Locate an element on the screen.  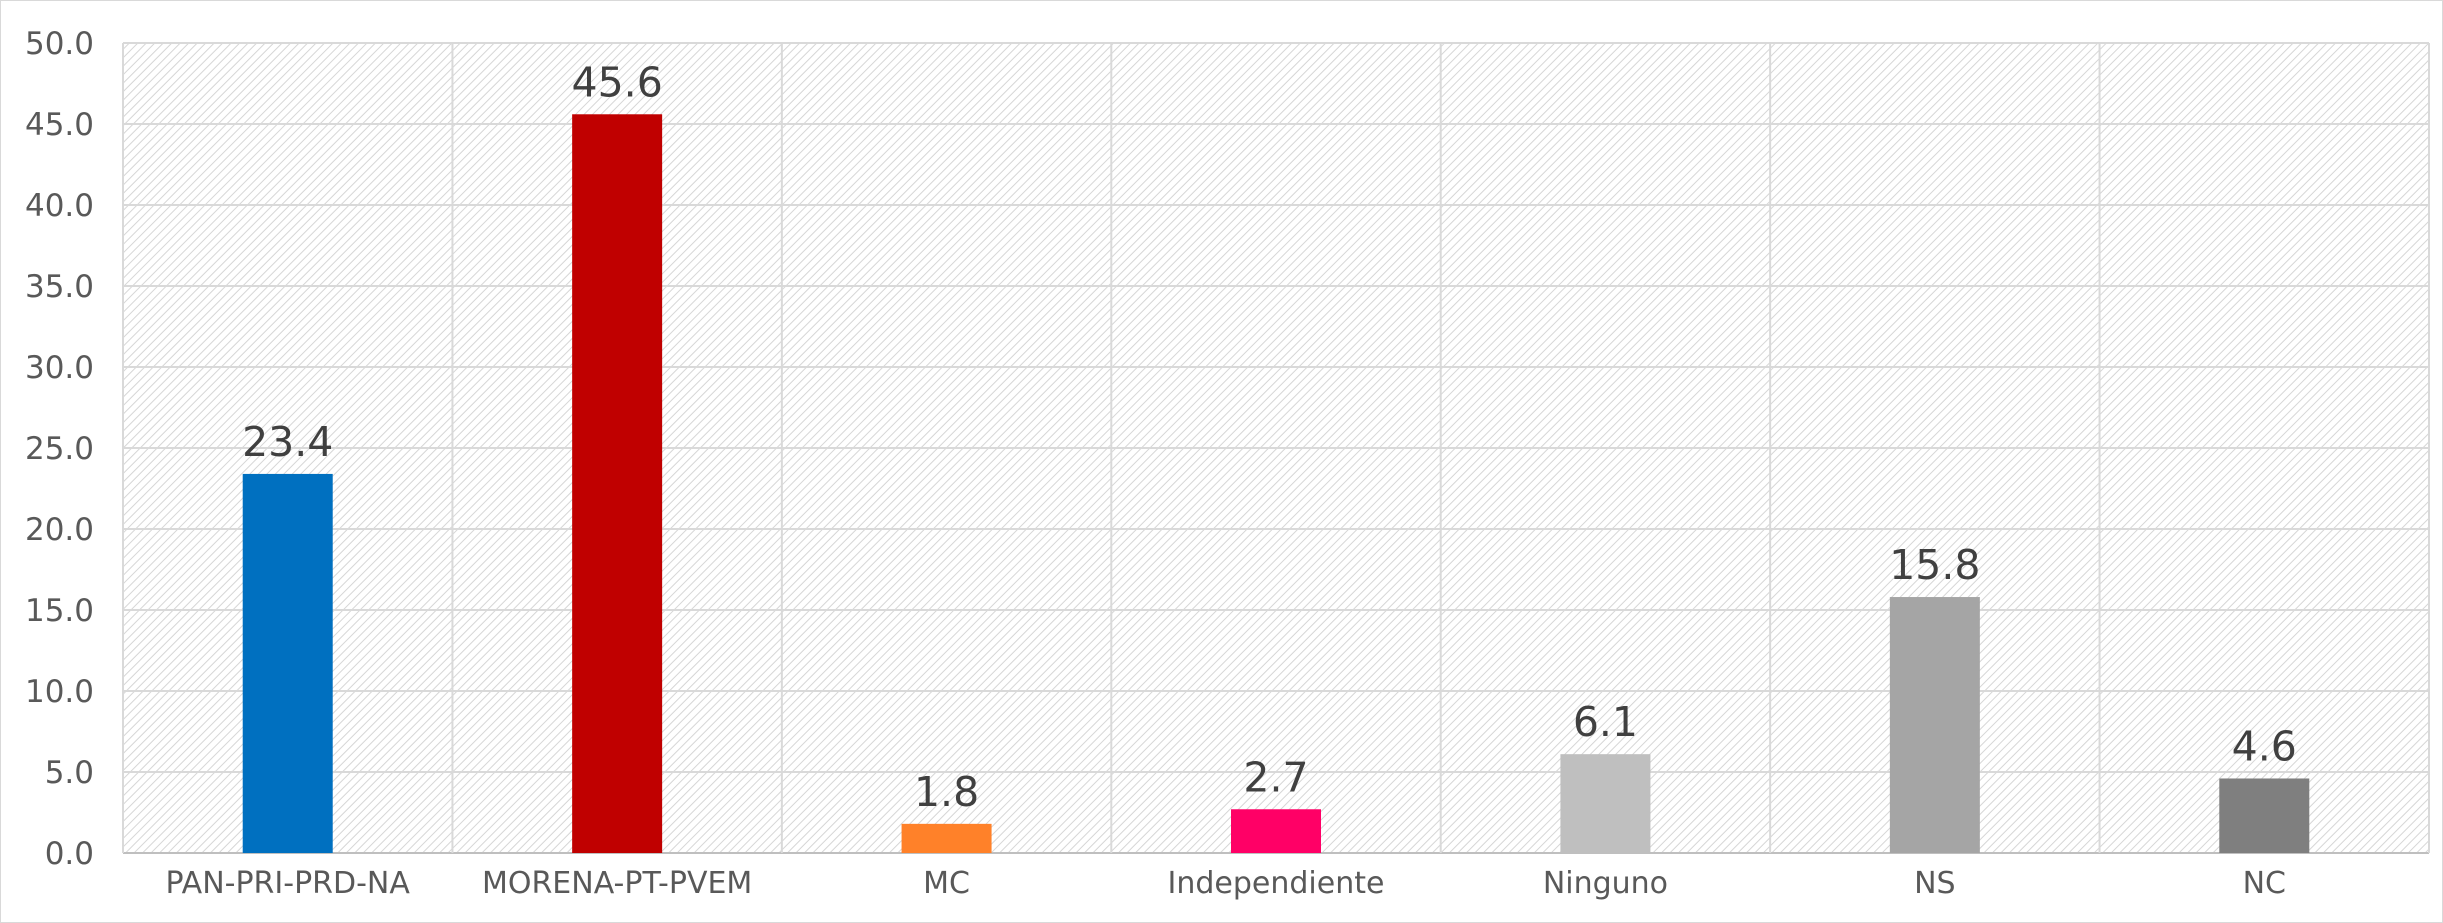
data-label: 45.6 is located at coordinates (616, 82).